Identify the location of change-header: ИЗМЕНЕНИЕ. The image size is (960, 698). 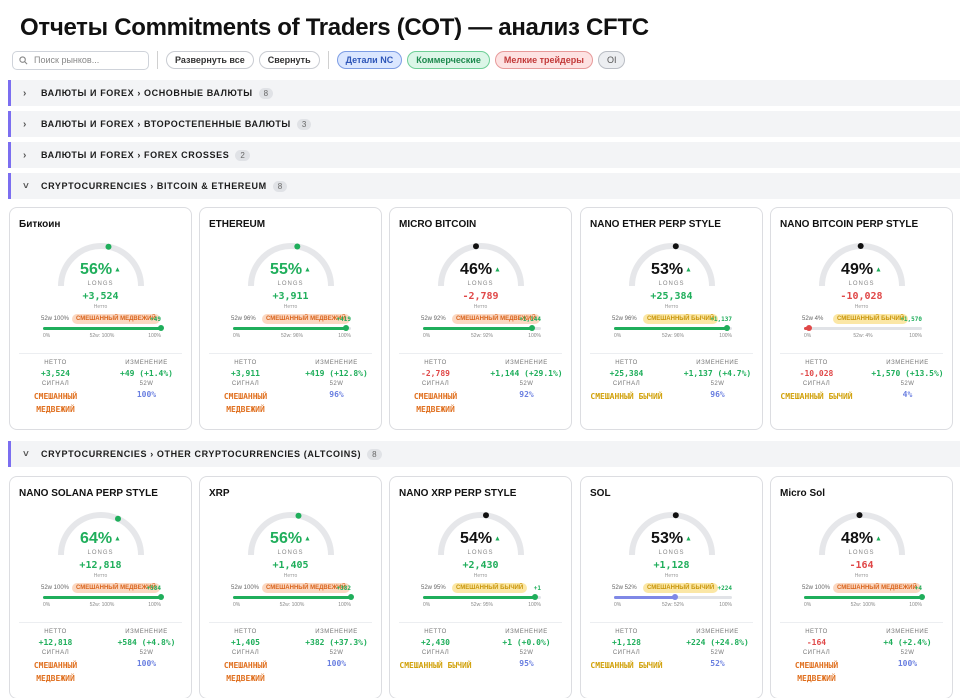
(717, 363).